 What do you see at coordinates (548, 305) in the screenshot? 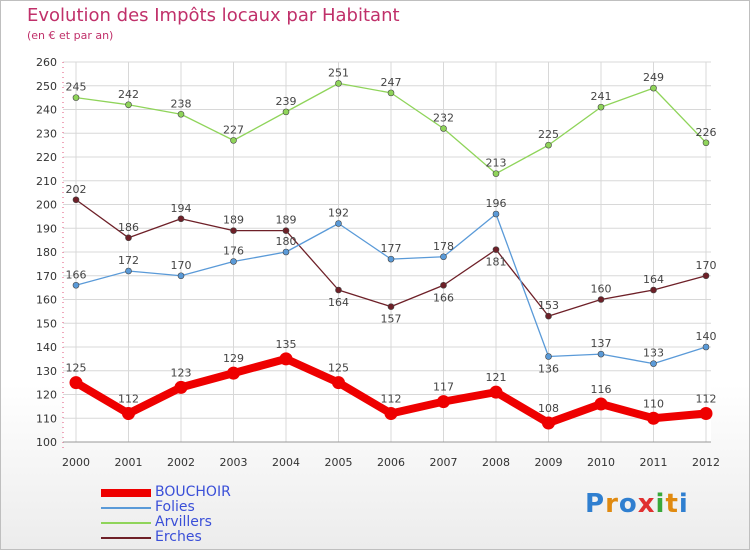
I see `data-label-erches-2009: 153` at bounding box center [548, 305].